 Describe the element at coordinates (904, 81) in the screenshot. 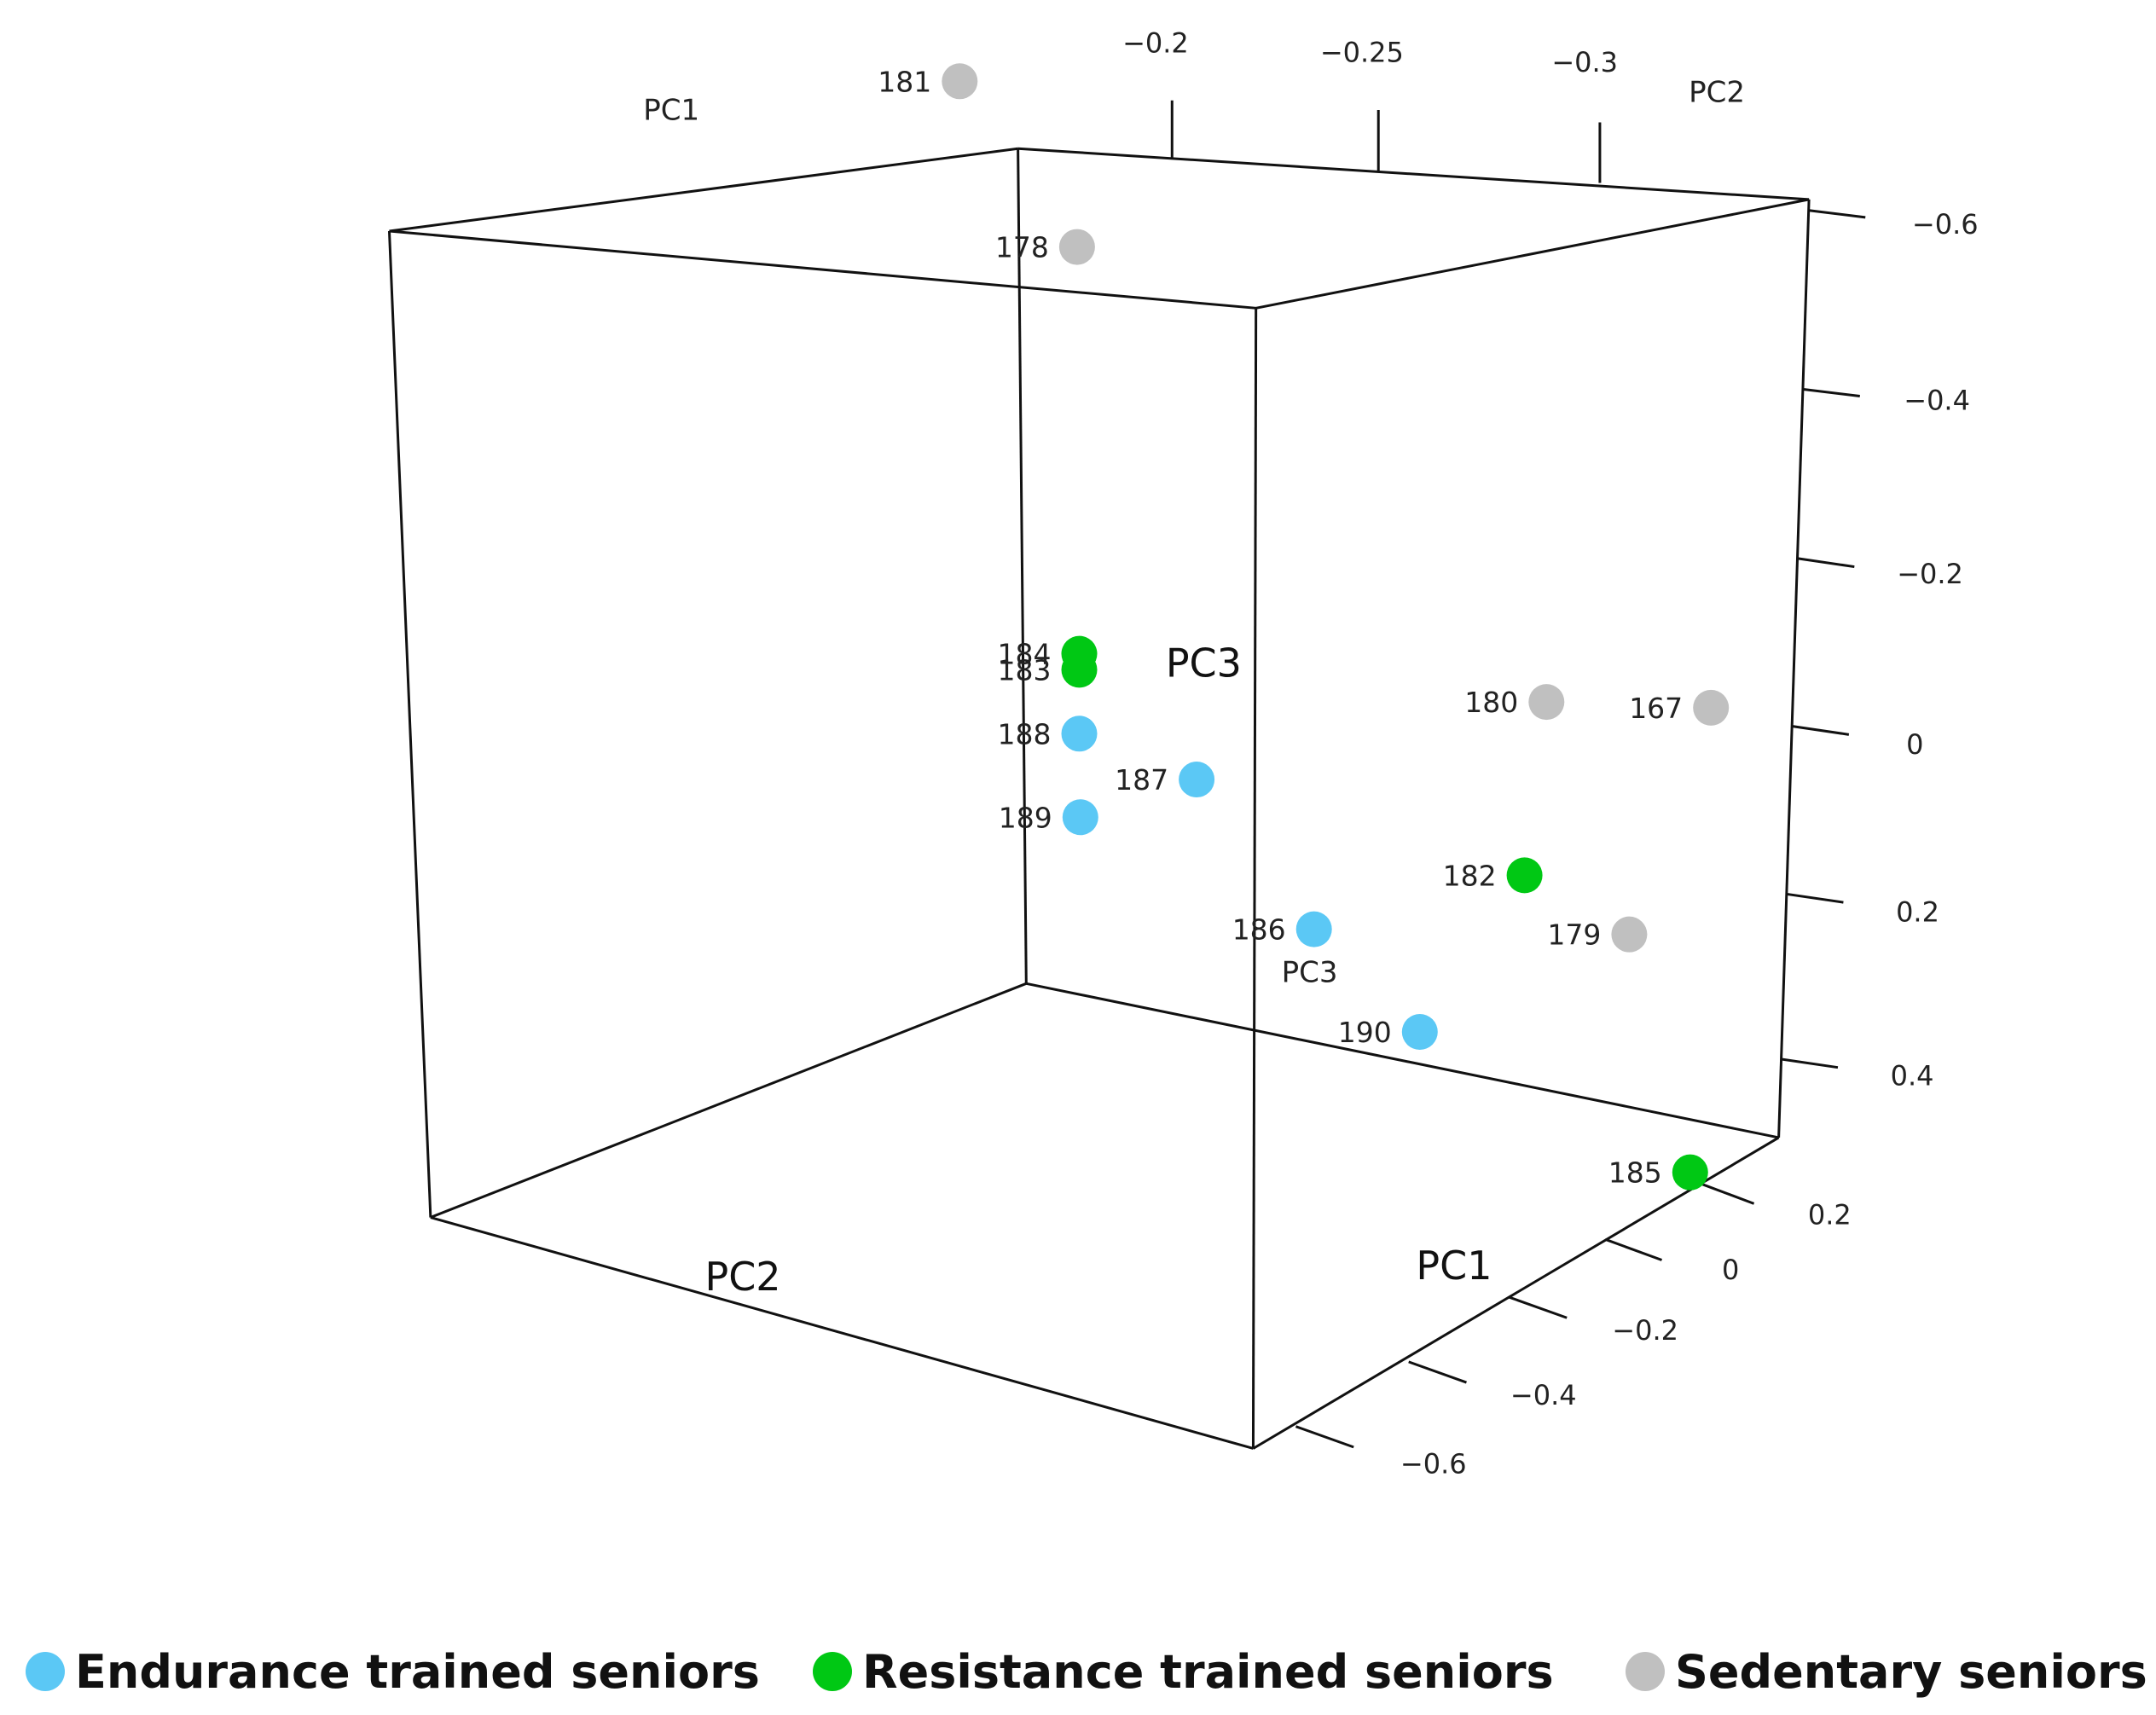

I see `data-point-label: 181` at that location.